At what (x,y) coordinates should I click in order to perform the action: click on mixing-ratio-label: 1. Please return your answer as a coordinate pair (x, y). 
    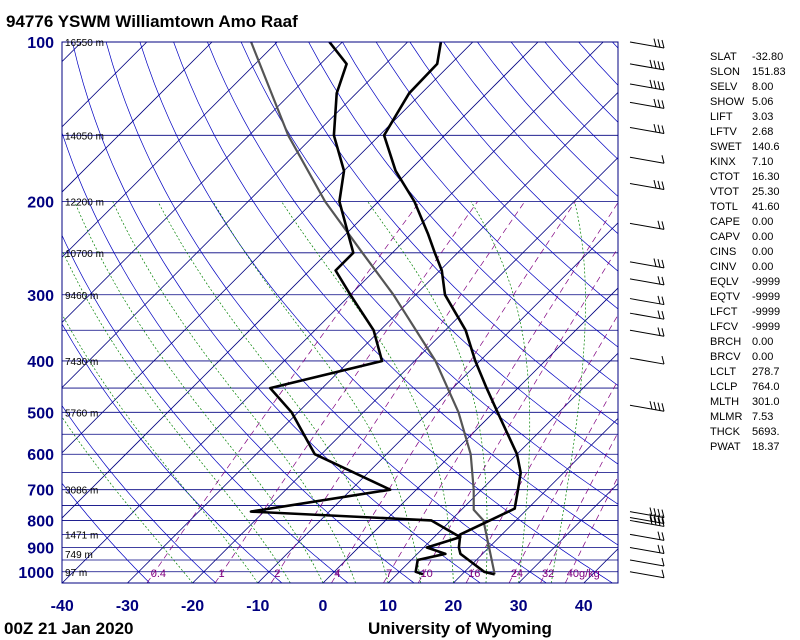
    Looking at the image, I should click on (222, 574).